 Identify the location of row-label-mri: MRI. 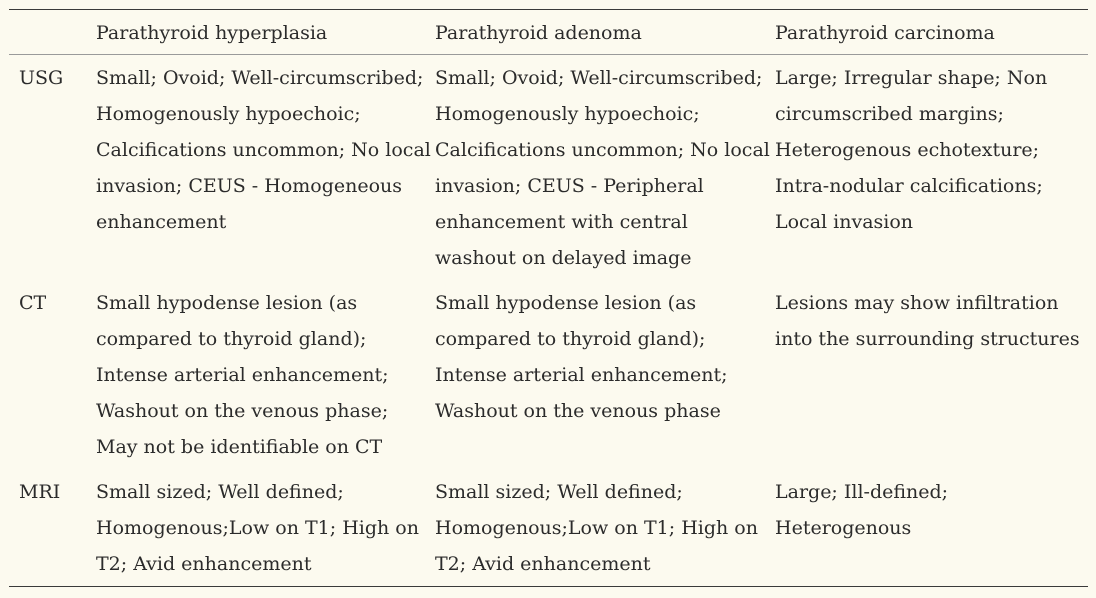
(40, 492).